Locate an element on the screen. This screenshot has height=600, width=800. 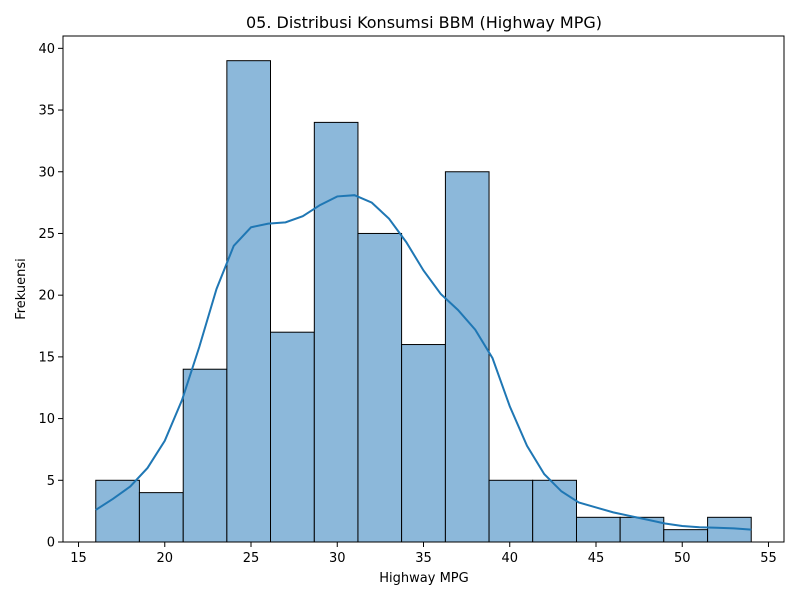
y-axis-title: Frekuensi is located at coordinates (21, 289).